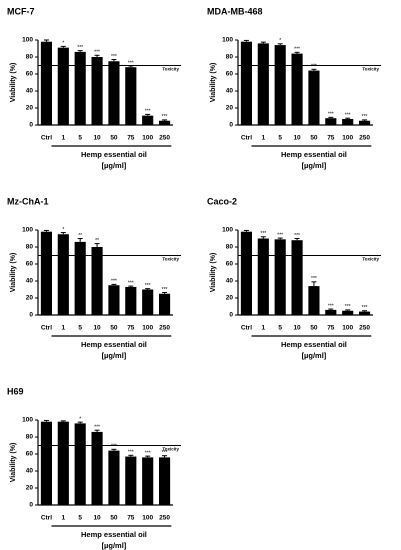 The image size is (401, 550). Describe the element at coordinates (347, 138) in the screenshot. I see `x-tick-label: 100` at that location.